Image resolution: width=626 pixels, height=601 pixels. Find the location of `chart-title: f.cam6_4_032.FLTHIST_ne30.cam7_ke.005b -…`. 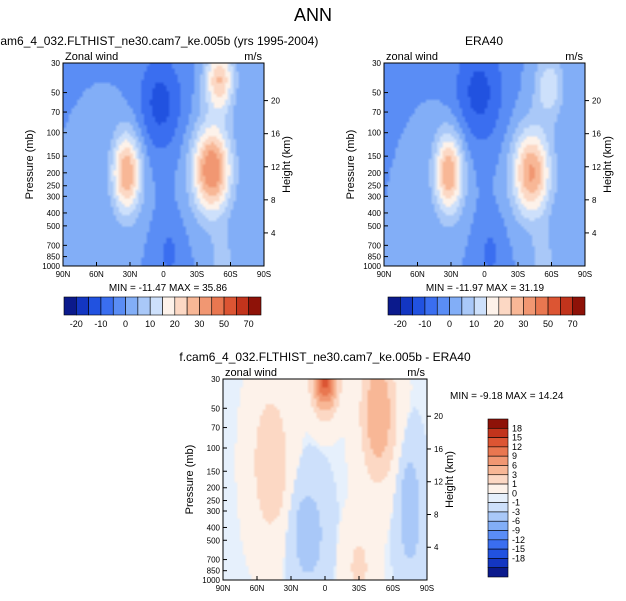

chart-title: f.cam6_4_032.FLTHIST_ne30.cam7_ke.005b -… is located at coordinates (325, 357).